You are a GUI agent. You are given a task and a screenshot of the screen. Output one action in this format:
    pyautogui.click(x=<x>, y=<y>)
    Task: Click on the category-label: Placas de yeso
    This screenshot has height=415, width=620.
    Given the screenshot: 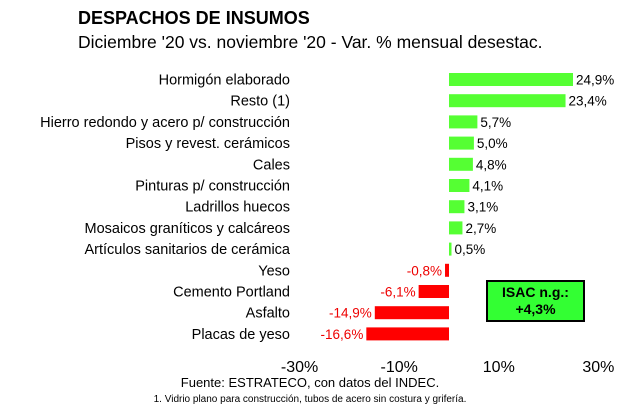 What is the action you would take?
    pyautogui.click(x=241, y=335)
    